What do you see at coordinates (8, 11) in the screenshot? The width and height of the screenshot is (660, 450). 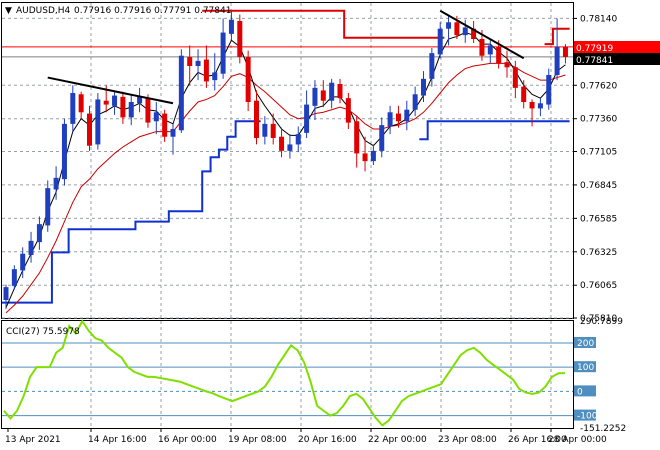 I see `menu-chevron-icon: ▼` at bounding box center [8, 11].